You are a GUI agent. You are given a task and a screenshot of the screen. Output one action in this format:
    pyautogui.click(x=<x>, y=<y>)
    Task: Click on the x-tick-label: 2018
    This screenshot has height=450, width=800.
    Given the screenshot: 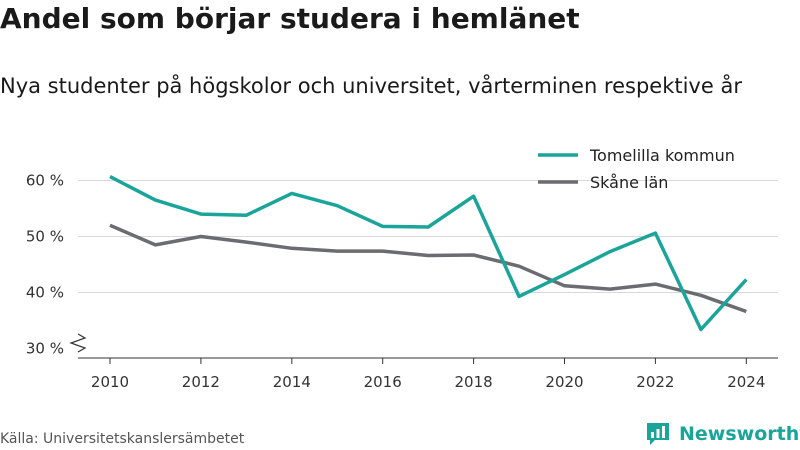 What is the action you would take?
    pyautogui.click(x=474, y=382)
    